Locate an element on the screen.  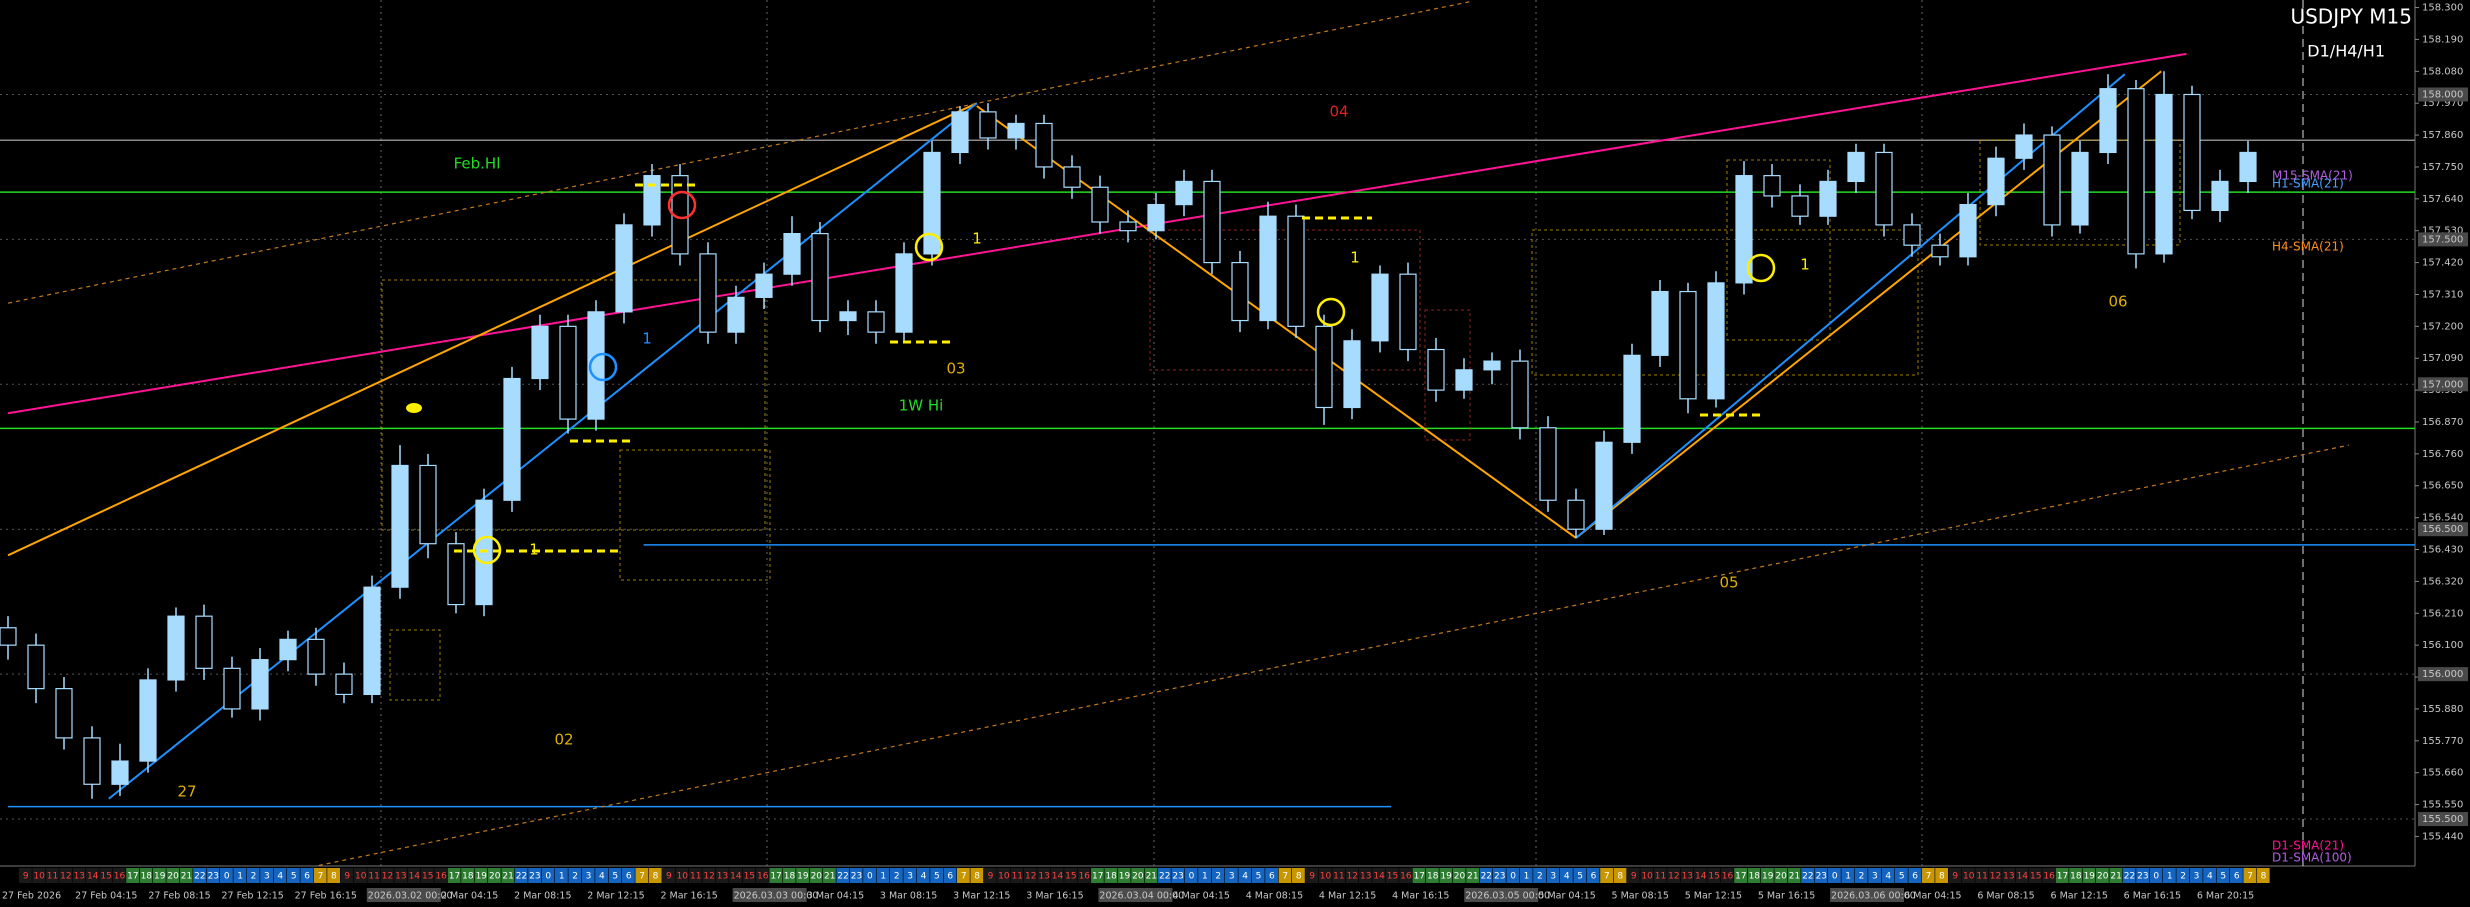
x-tick-label: 27 Feb 08:15 is located at coordinates (179, 896).